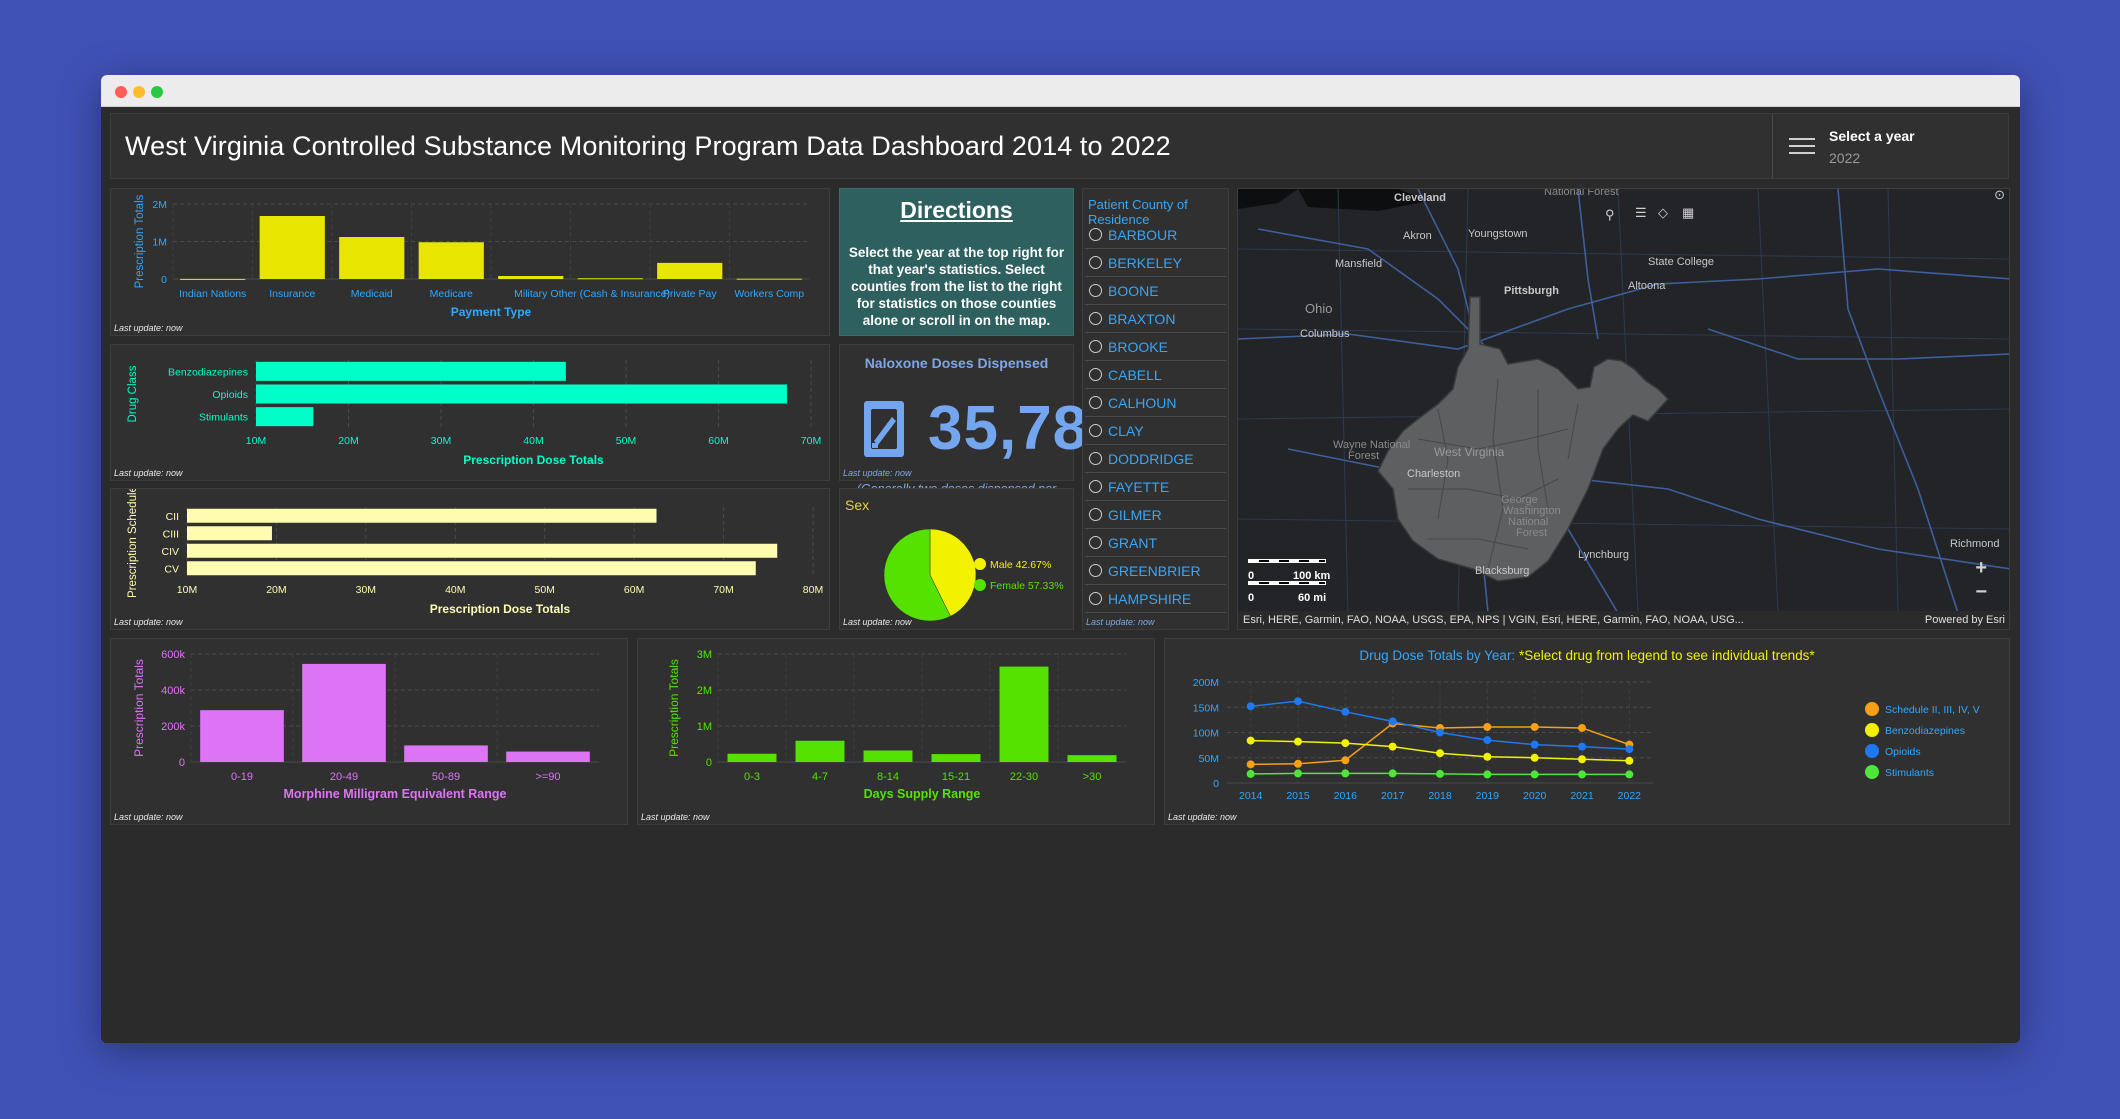 The width and height of the screenshot is (2120, 1119). What do you see at coordinates (1999, 195) in the screenshot?
I see `fullscreen-icon: ⊙` at bounding box center [1999, 195].